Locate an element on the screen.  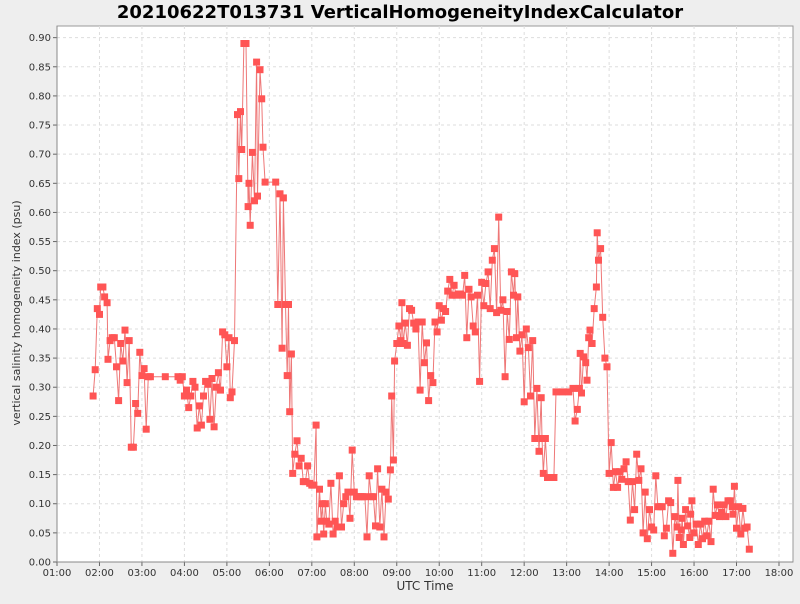
y-tick-label: 0.90 is located at coordinates (40, 38).